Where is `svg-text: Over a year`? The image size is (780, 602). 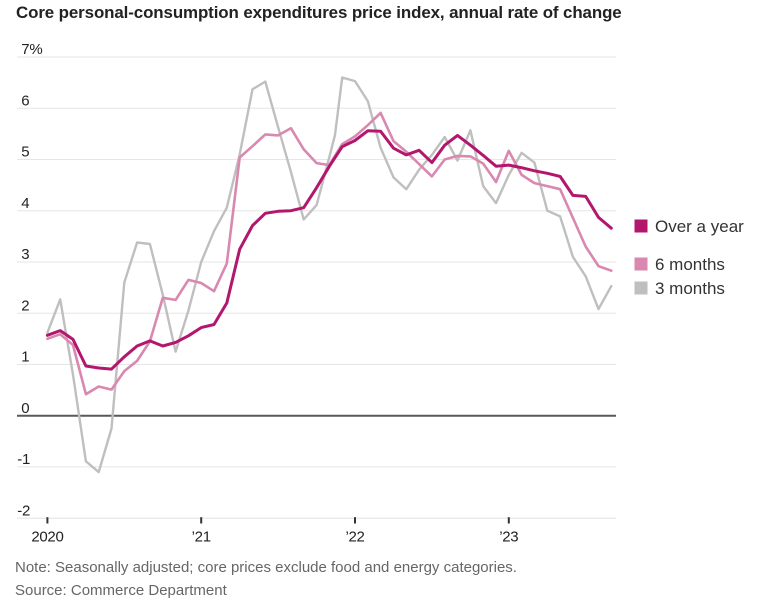
svg-text: Over a year is located at coordinates (699, 226).